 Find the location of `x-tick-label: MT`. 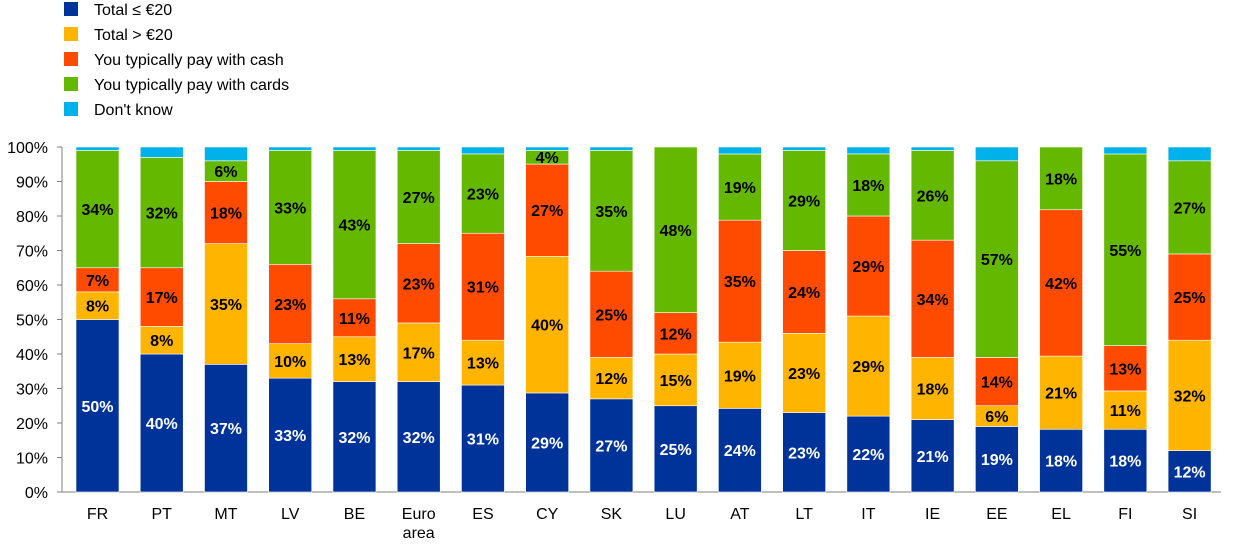

x-tick-label: MT is located at coordinates (225, 514).